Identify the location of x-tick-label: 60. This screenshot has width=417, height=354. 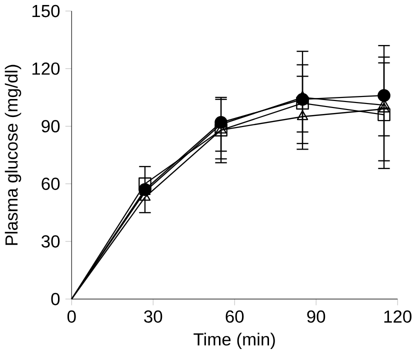
(235, 316).